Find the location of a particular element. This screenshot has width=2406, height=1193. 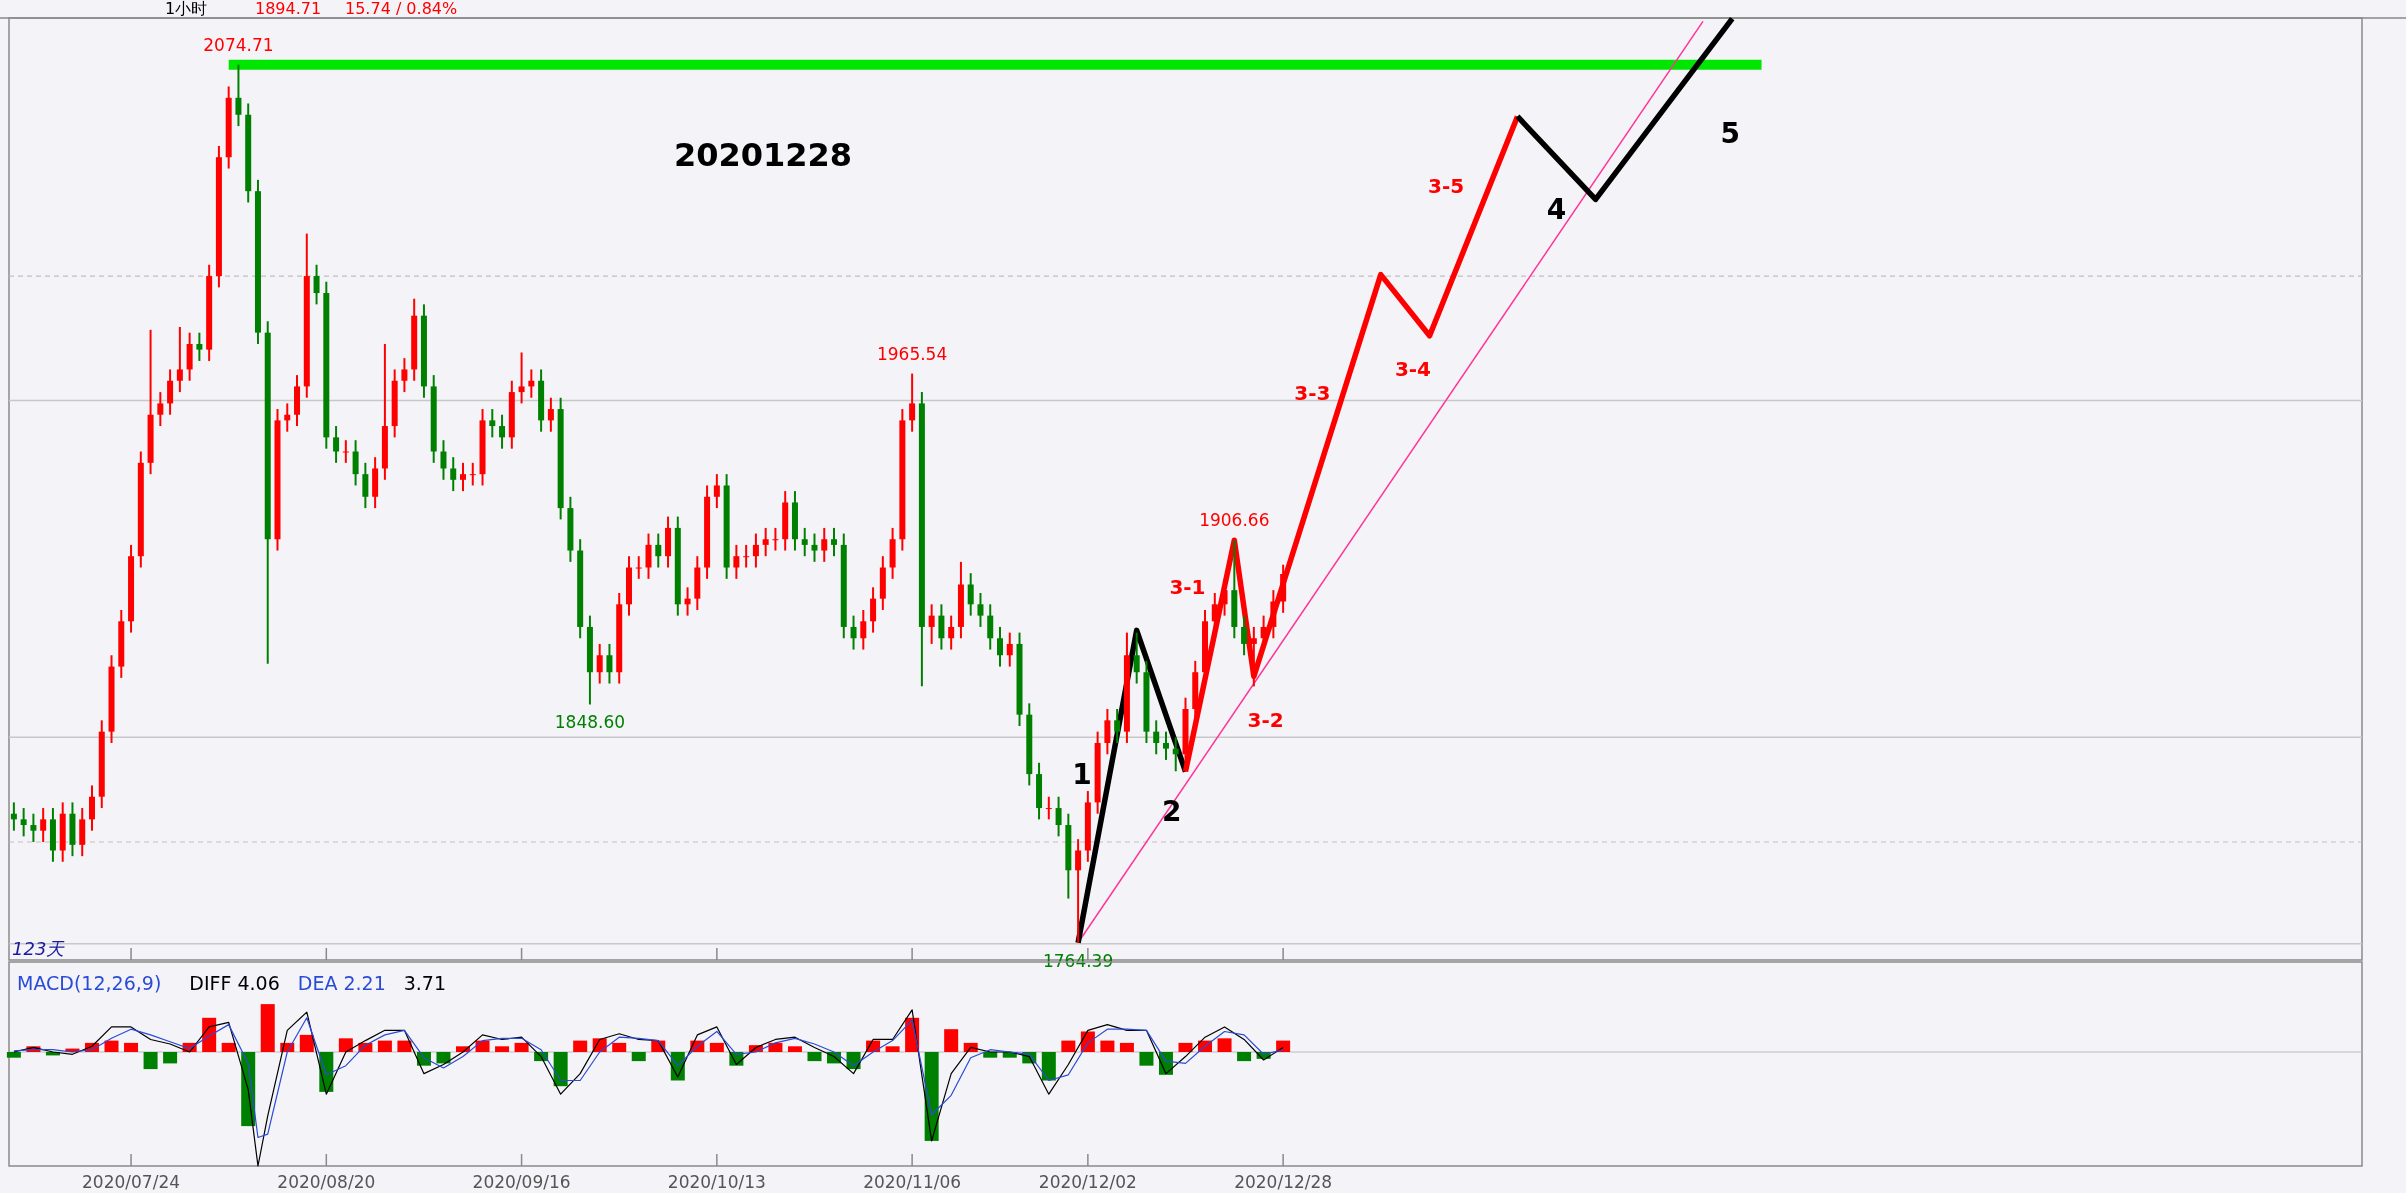

annotation: 1 is located at coordinates (1082, 775).